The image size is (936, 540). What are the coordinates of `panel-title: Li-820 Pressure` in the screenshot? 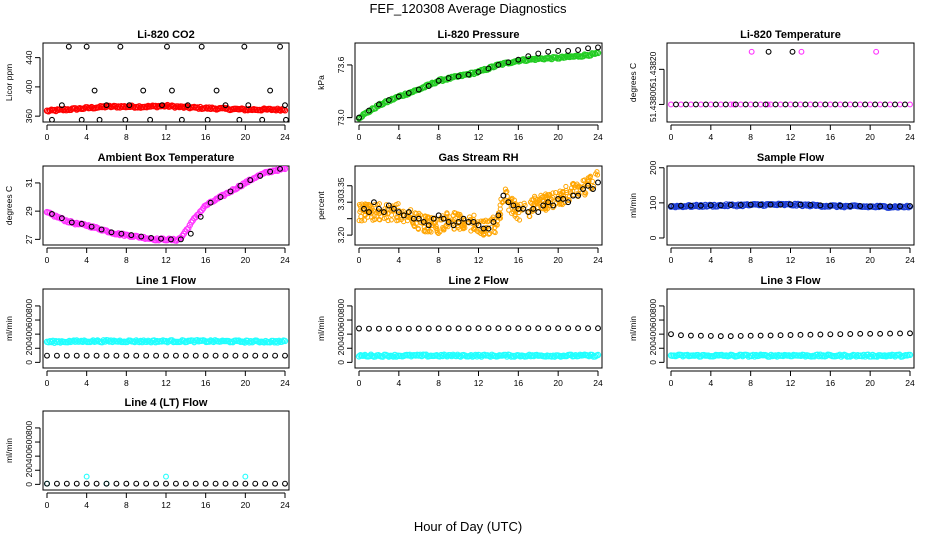 It's located at (479, 35).